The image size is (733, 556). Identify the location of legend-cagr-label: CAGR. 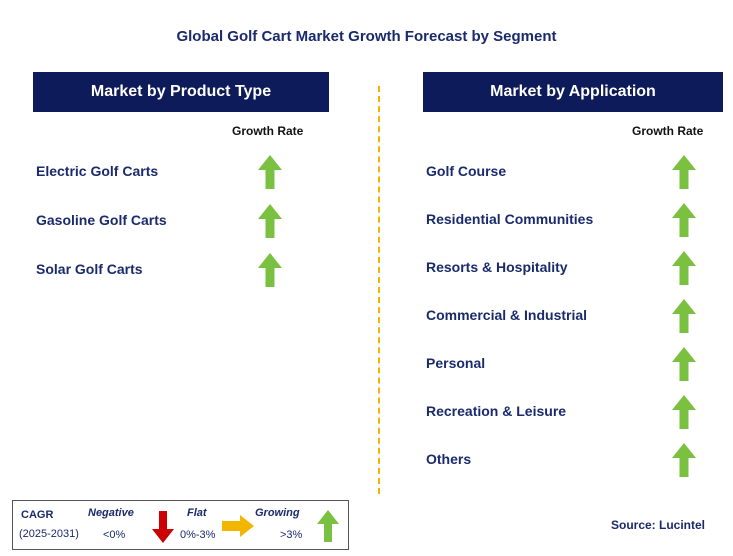
(37, 515).